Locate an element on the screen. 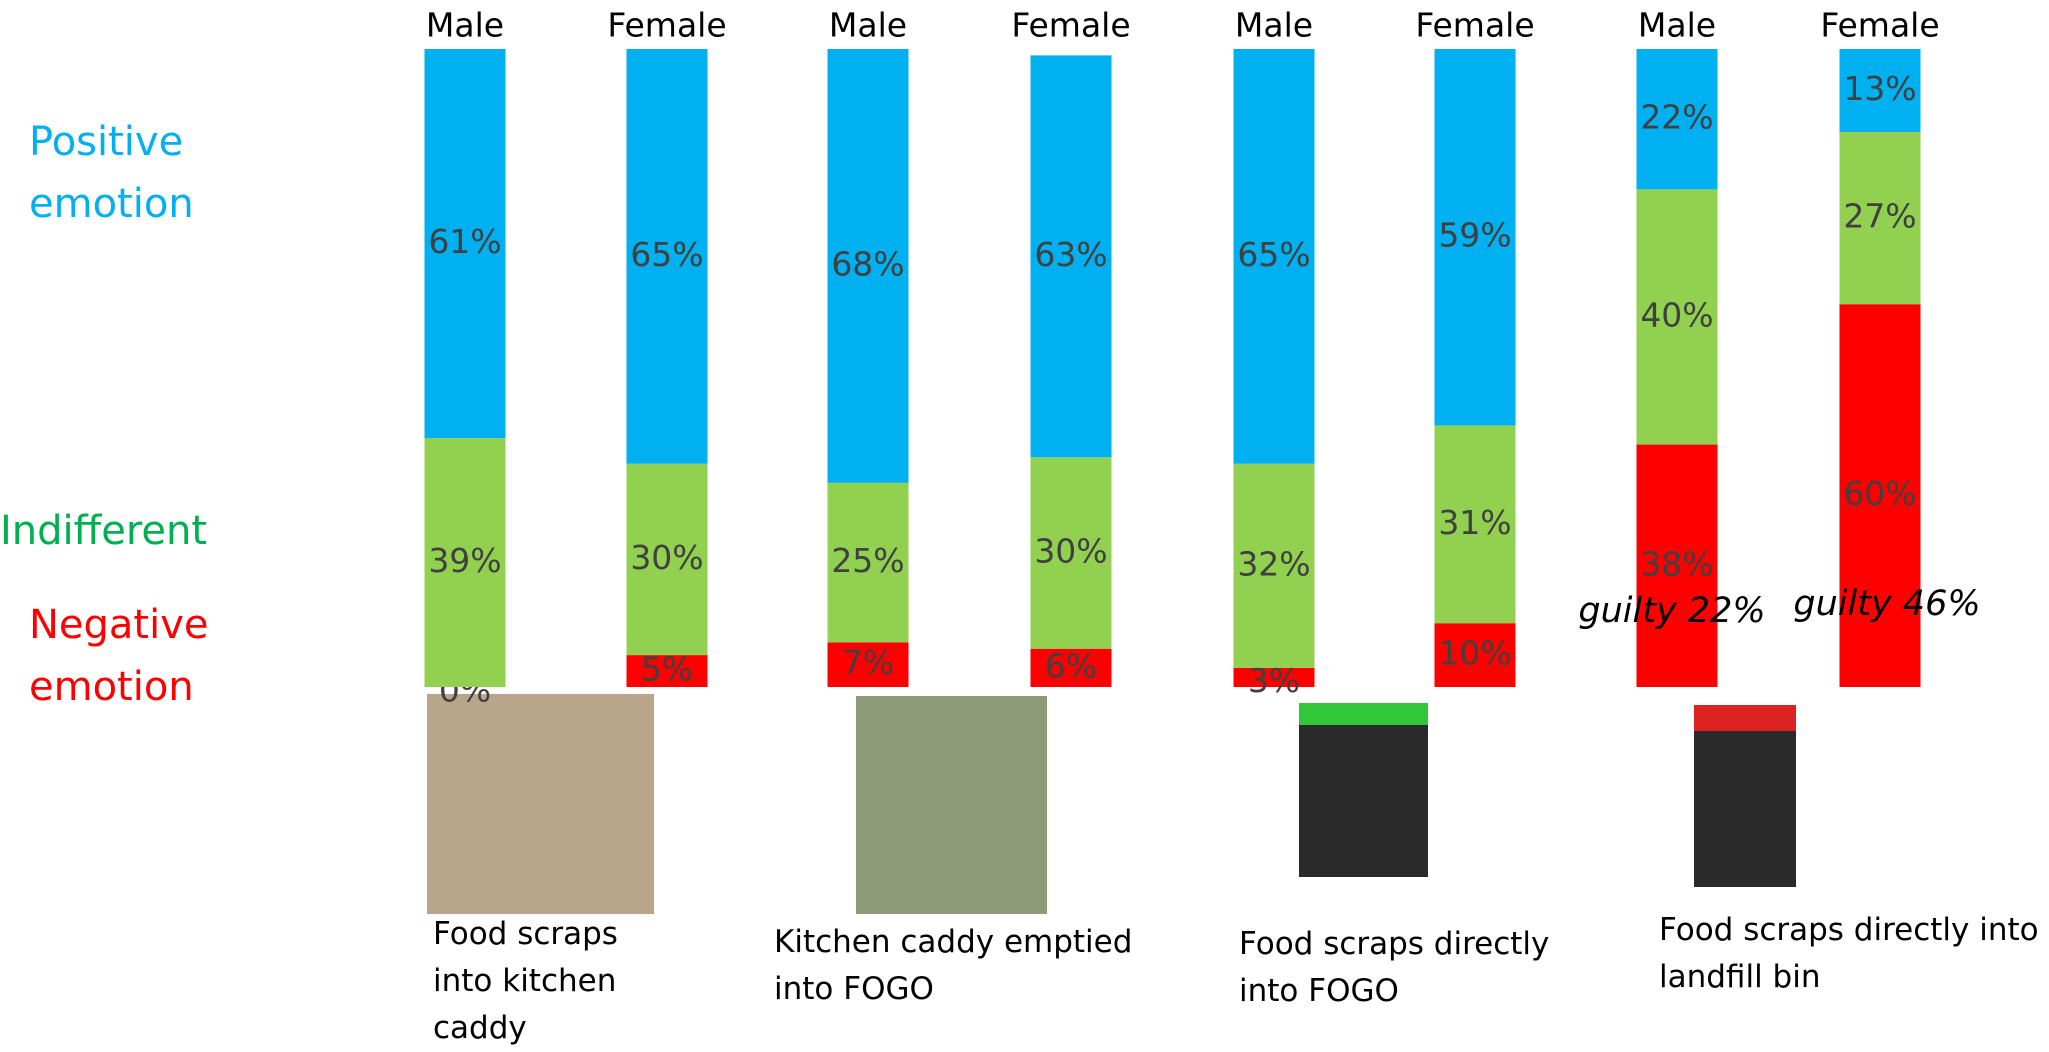 Image resolution: width=2049 pixels, height=1052 pixels. value-label: 39% is located at coordinates (464, 560).